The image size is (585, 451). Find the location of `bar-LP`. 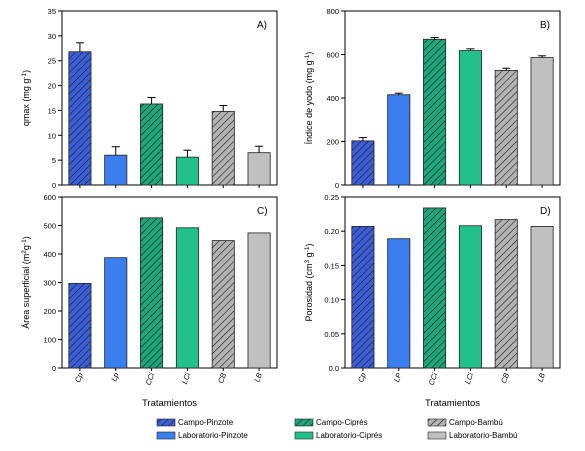

bar-LP is located at coordinates (399, 303).